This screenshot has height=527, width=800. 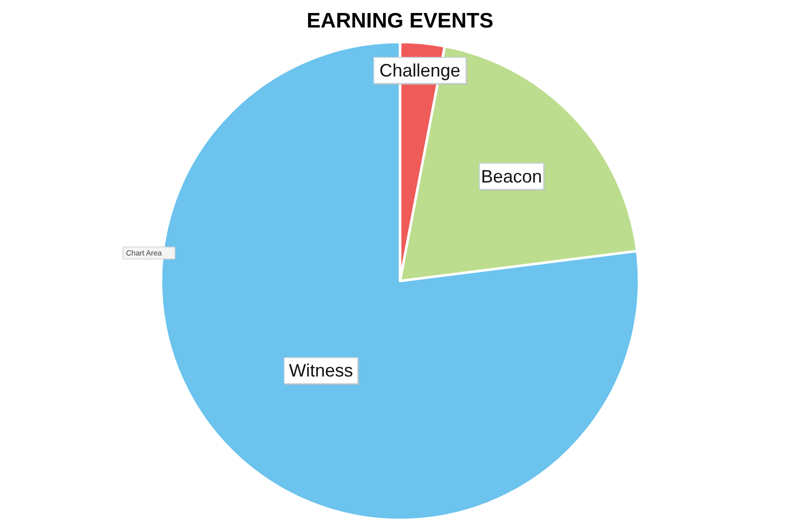 What do you see at coordinates (419, 70) in the screenshot?
I see `slice-label: Challenge` at bounding box center [419, 70].